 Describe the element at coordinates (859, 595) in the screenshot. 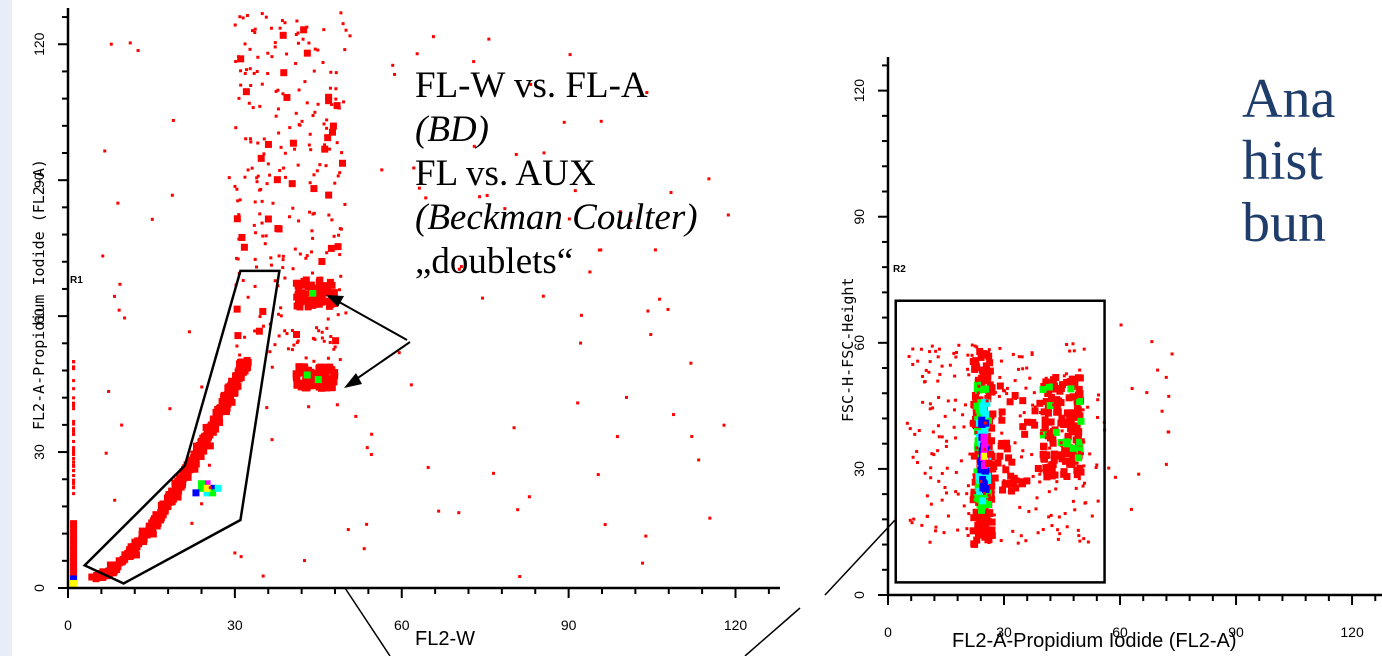

I see `y-tick-label: 0` at that location.